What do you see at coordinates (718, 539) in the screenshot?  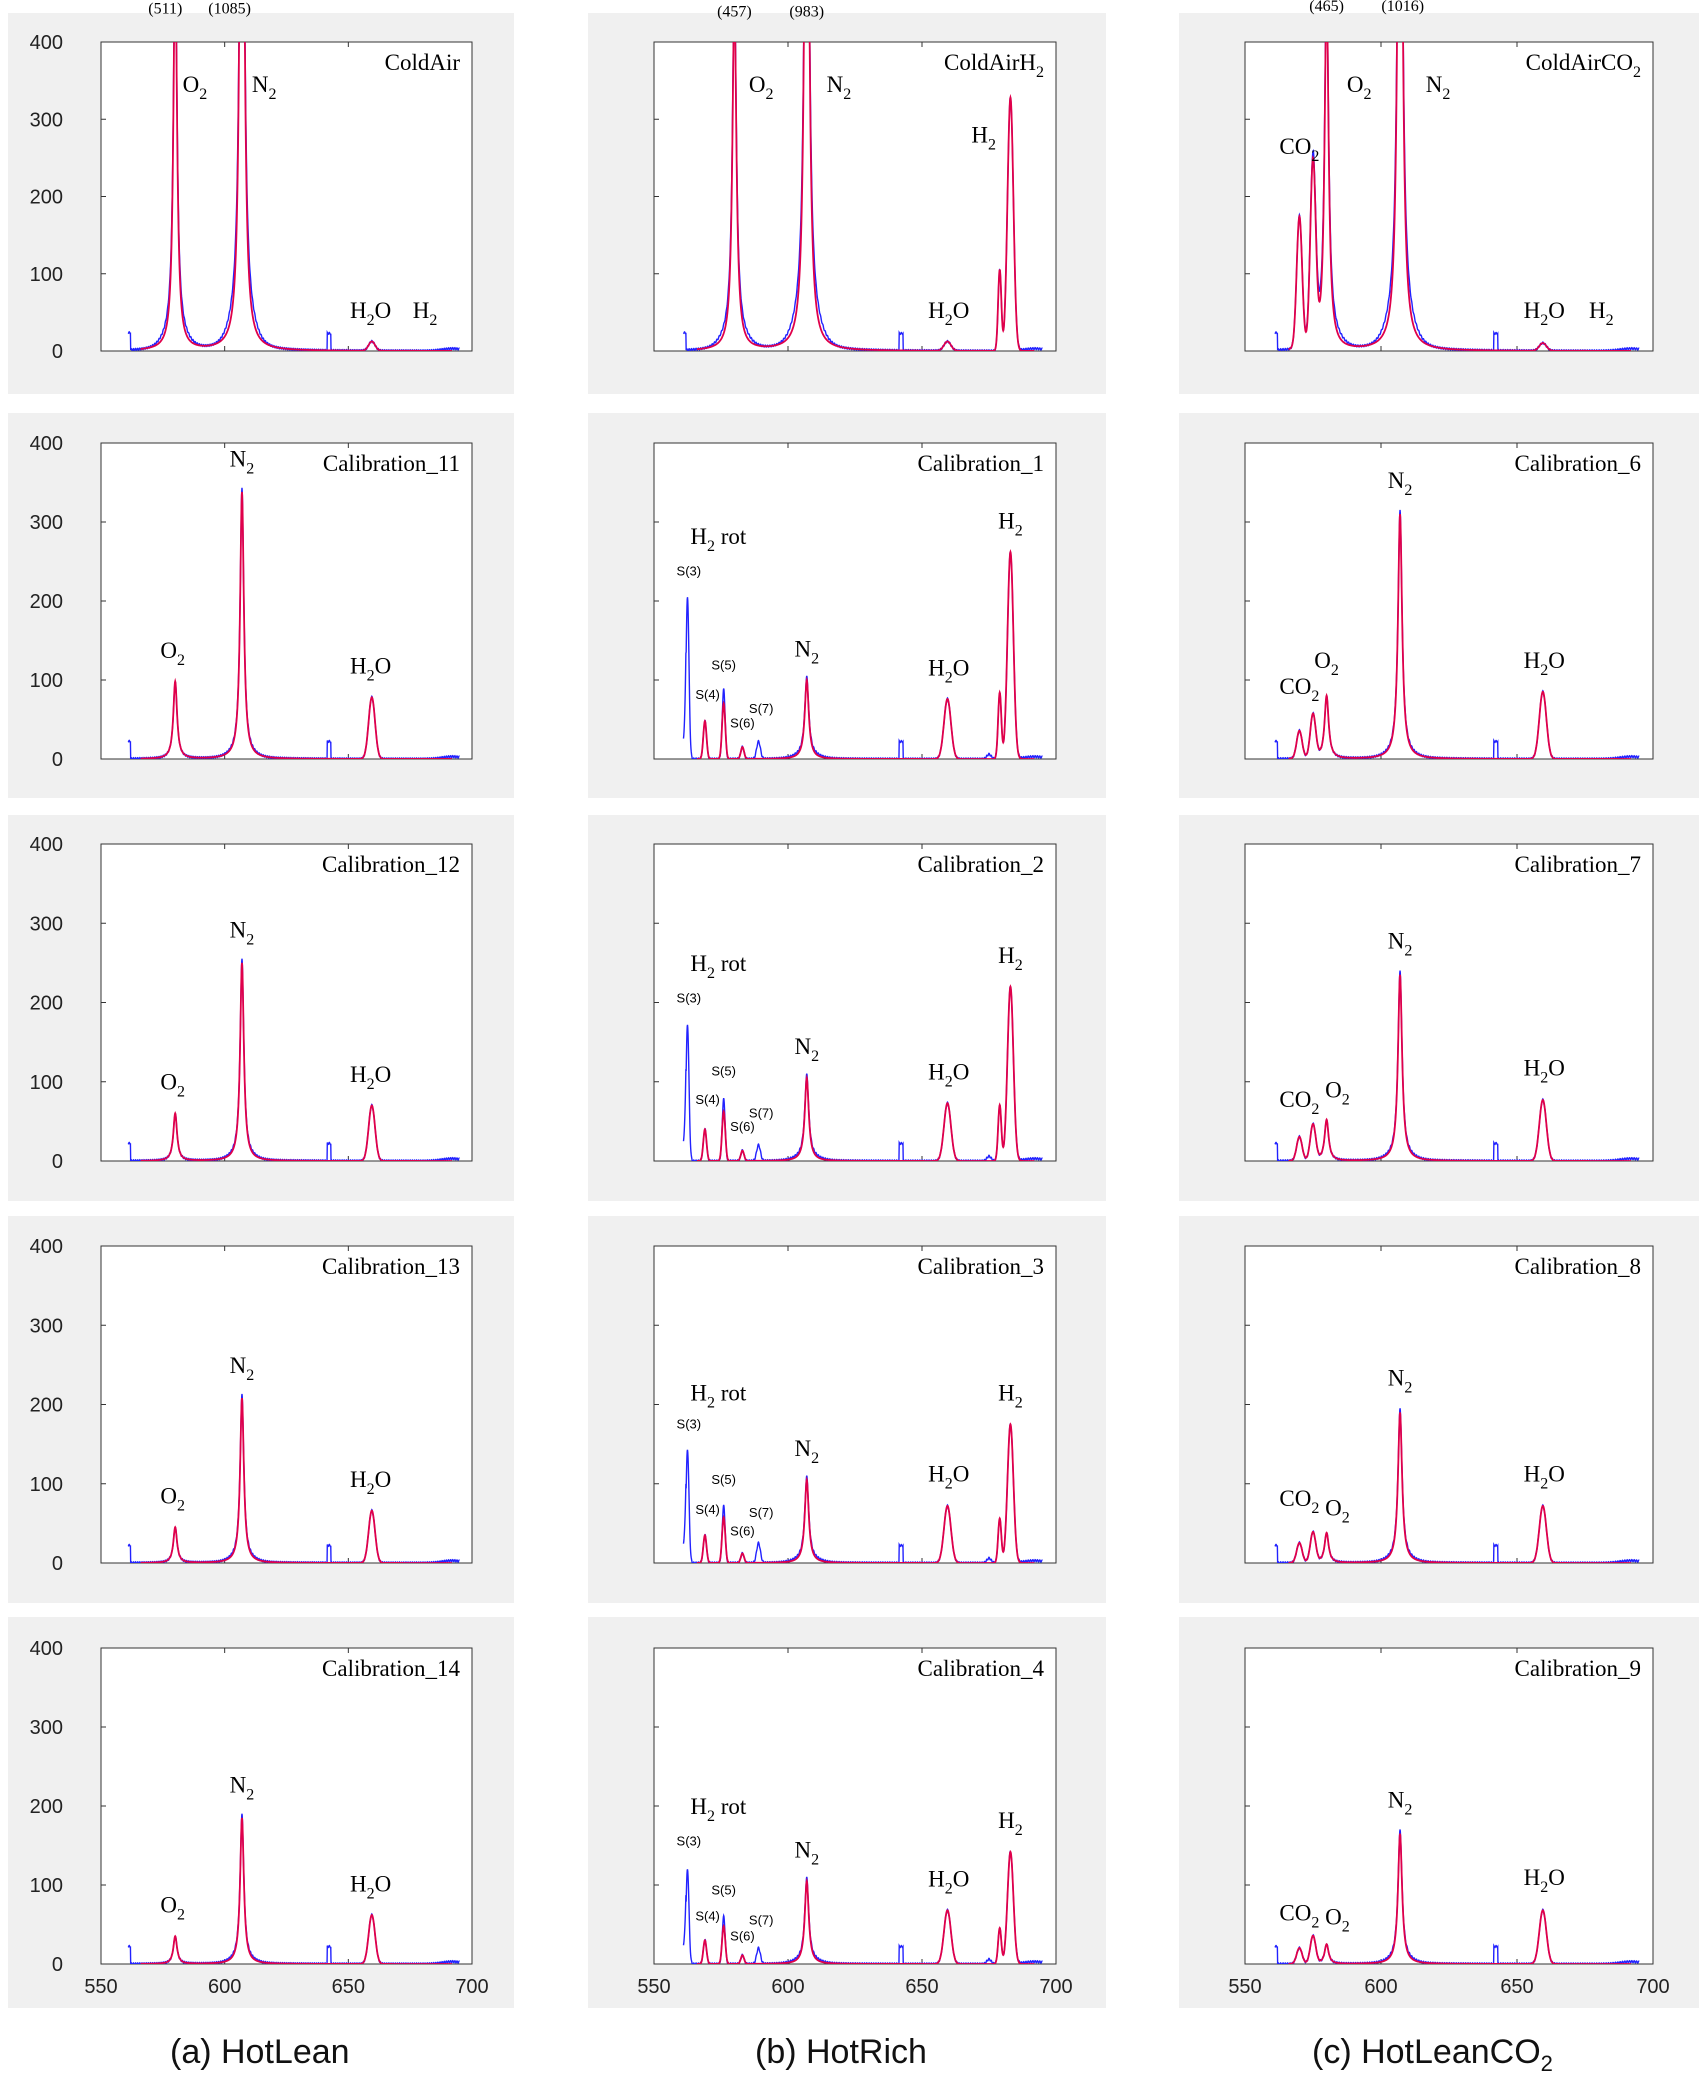 I see `peak-label: H2 rot` at bounding box center [718, 539].